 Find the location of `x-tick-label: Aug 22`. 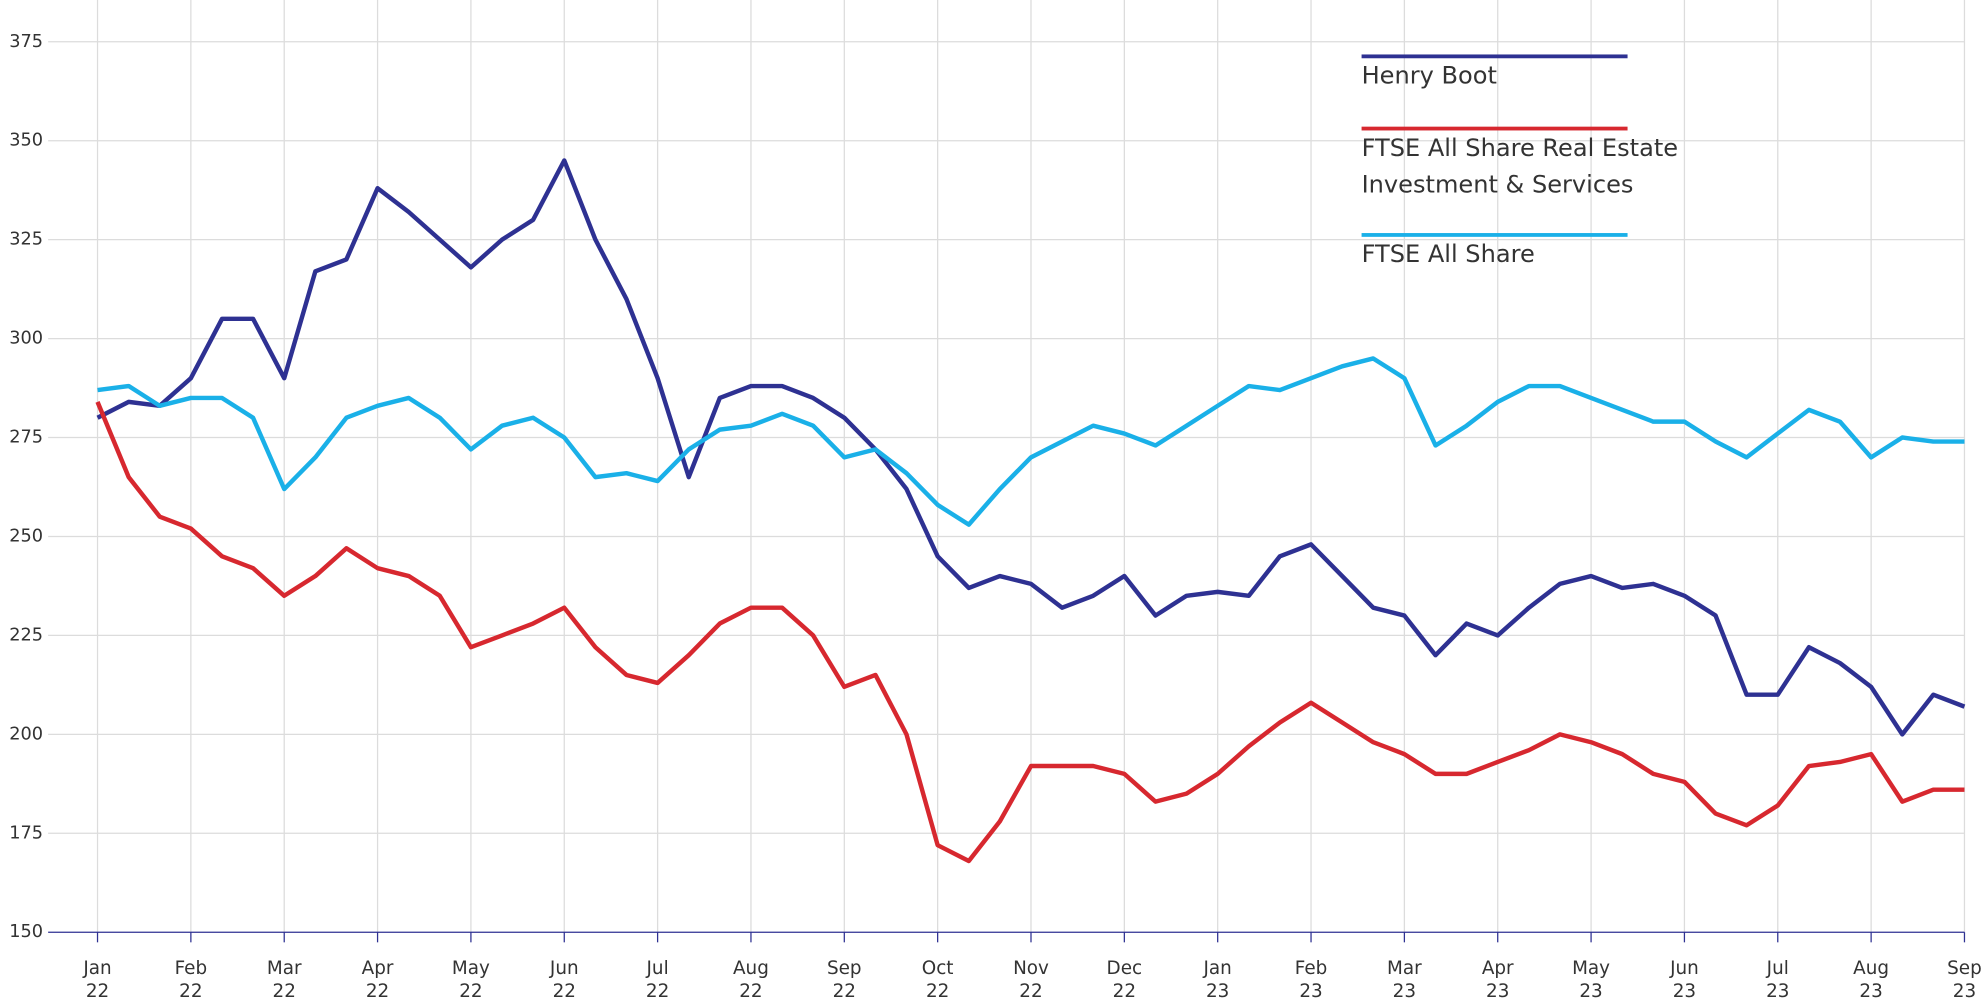

x-tick-label: Aug 22 is located at coordinates (750, 980).